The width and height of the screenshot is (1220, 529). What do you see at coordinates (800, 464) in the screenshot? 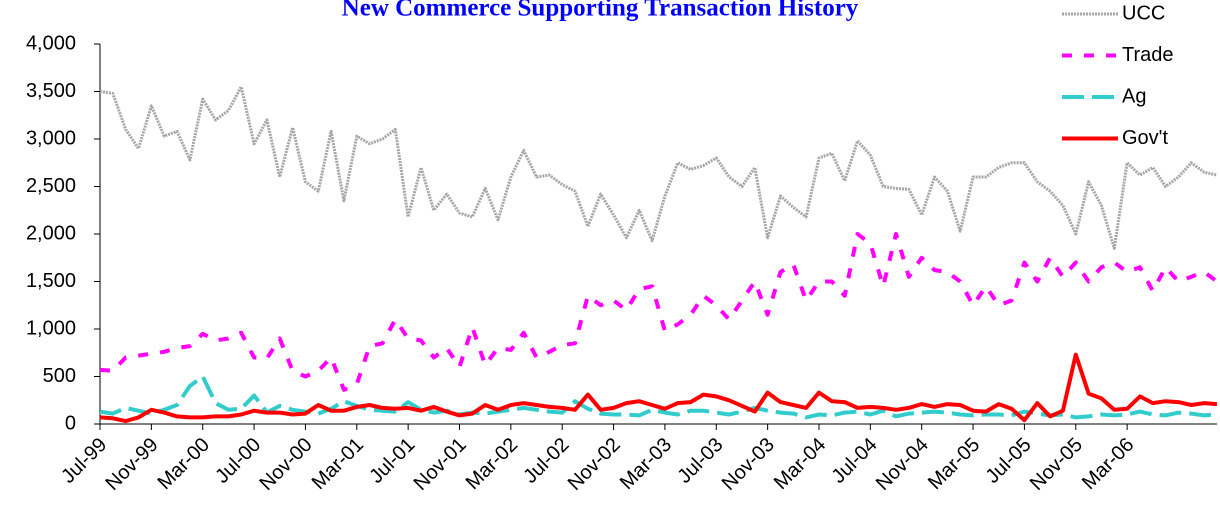
I see `x-tick-label: Mar-04` at bounding box center [800, 464].